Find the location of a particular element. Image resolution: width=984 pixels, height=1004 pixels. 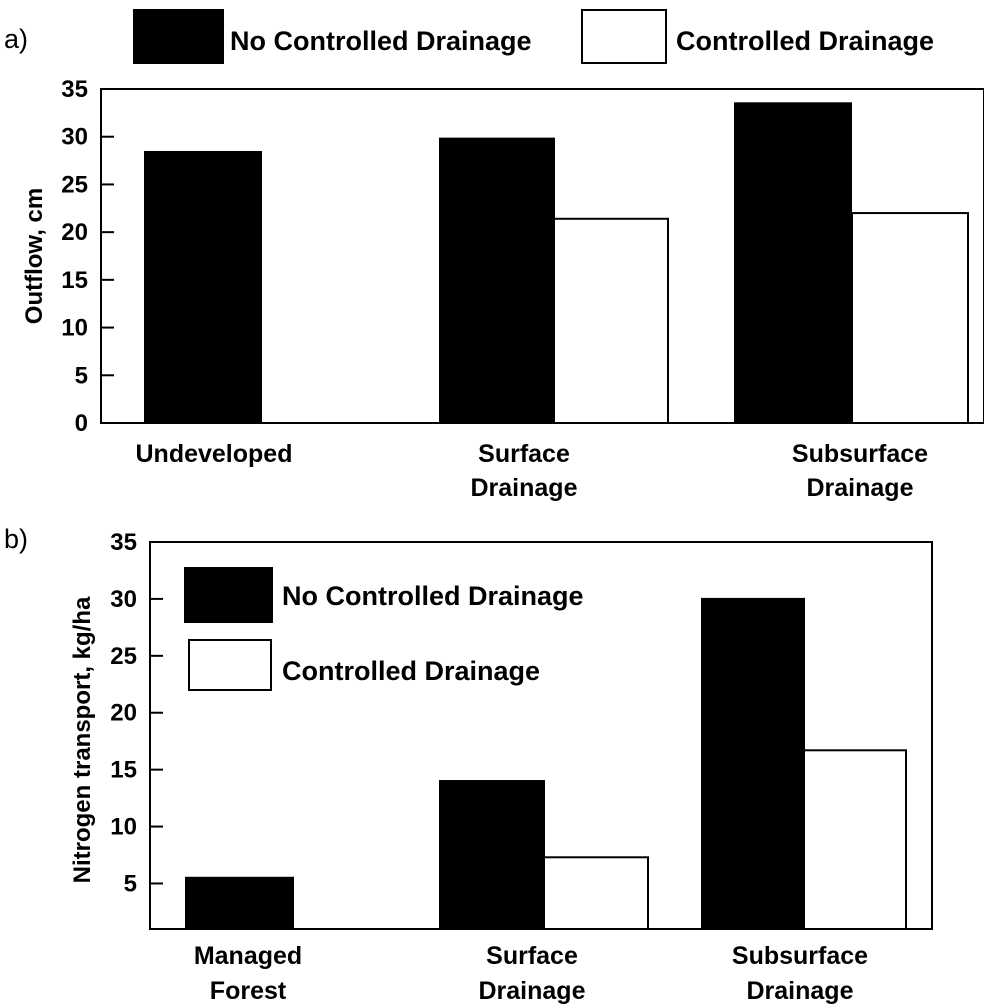

panel-a-y-tick-label: 20 is located at coordinates (74, 232).